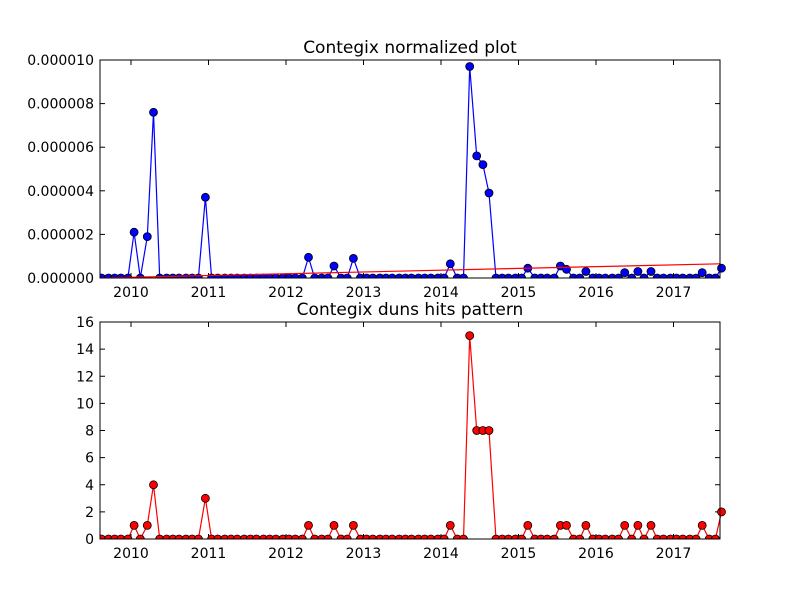  What do you see at coordinates (60, 235) in the screenshot?
I see `y-tick-label: 0.000002` at bounding box center [60, 235].